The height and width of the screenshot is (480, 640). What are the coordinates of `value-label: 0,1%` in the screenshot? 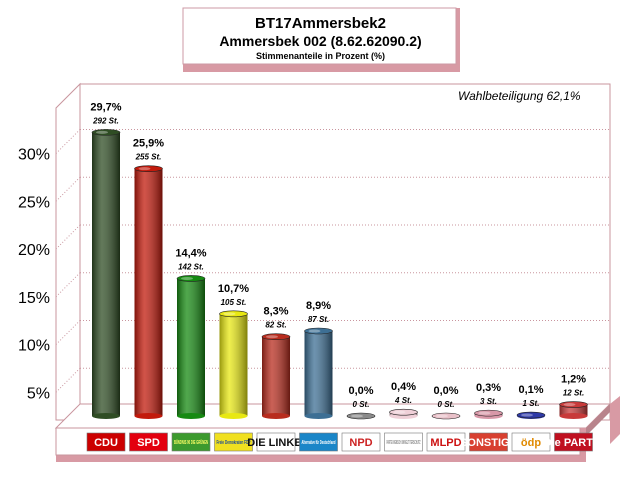 It's located at (530, 390).